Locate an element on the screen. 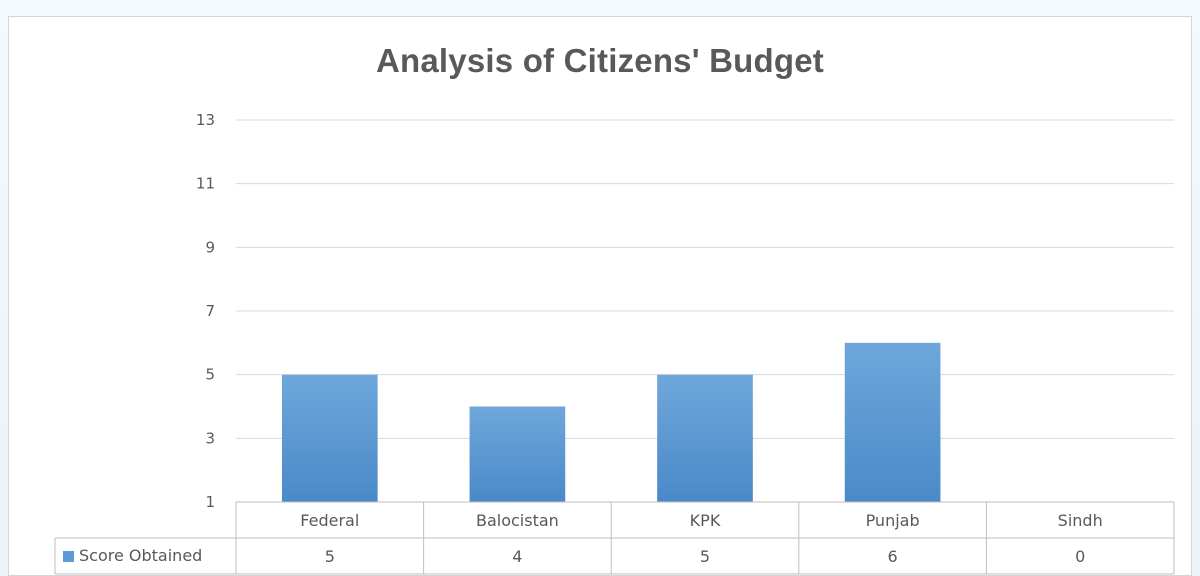 Image resolution: width=1200 pixels, height=576 pixels. category-label: Federal is located at coordinates (329, 520).